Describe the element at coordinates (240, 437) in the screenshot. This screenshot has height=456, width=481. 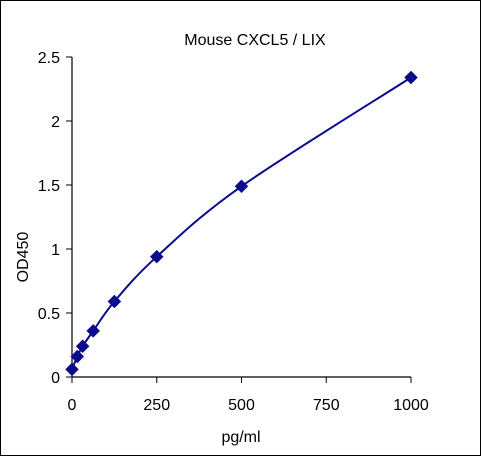
I see `x-axis-label: pg/ml` at that location.